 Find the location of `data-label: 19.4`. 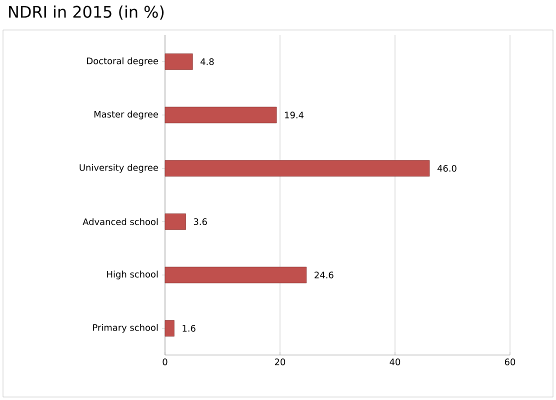

data-label: 19.4 is located at coordinates (294, 115).